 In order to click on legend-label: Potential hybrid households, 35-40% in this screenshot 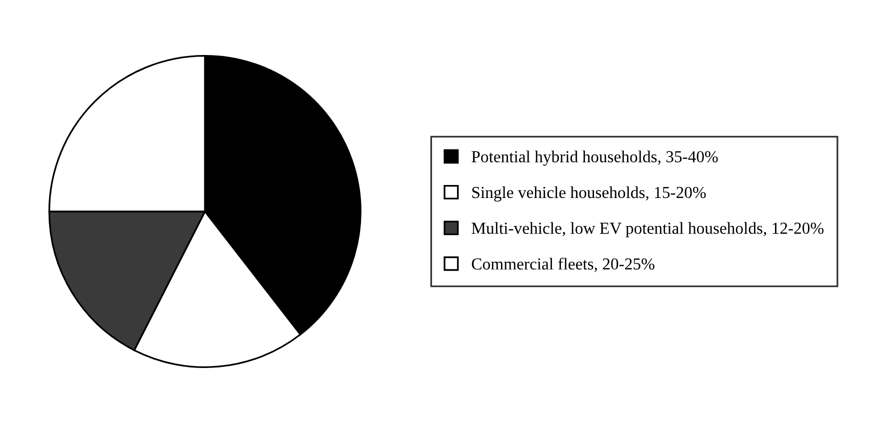, I will do `click(595, 158)`.